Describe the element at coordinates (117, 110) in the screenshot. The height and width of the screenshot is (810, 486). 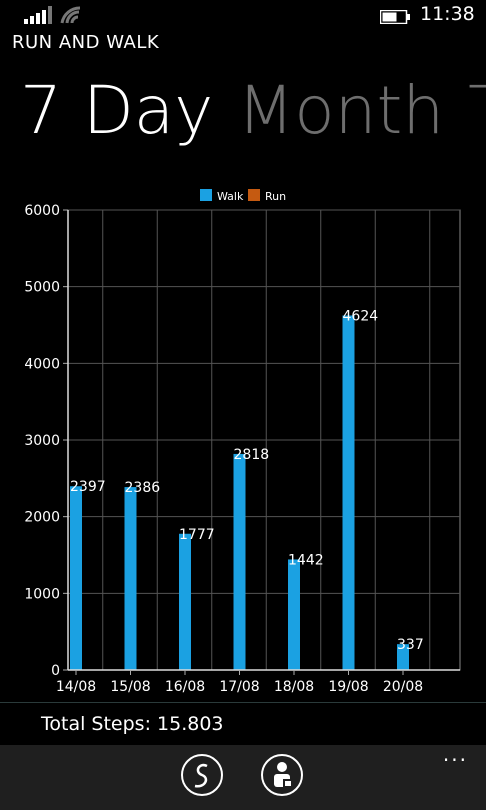
I see `pivot-item-7day: 7 Day` at that location.